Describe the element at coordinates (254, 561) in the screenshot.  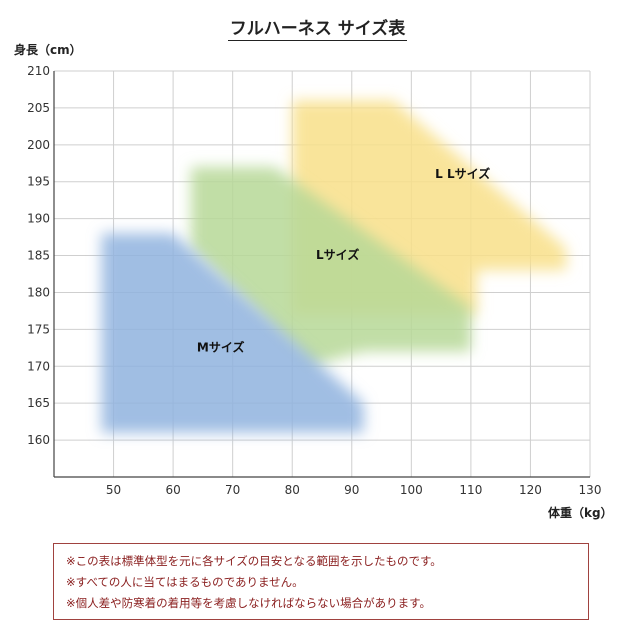
I see `note-1: ※この表は標準体型を元に各サイズの目安となる範囲を示したものです。` at that location.